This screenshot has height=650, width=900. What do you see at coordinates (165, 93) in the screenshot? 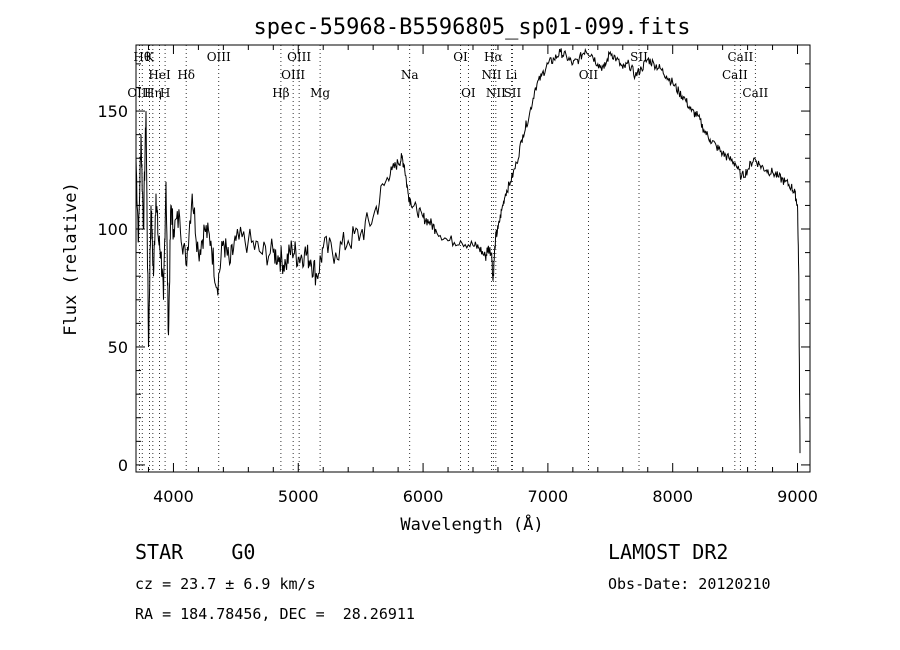
I see `spectral-line-label: H` at bounding box center [165, 93].